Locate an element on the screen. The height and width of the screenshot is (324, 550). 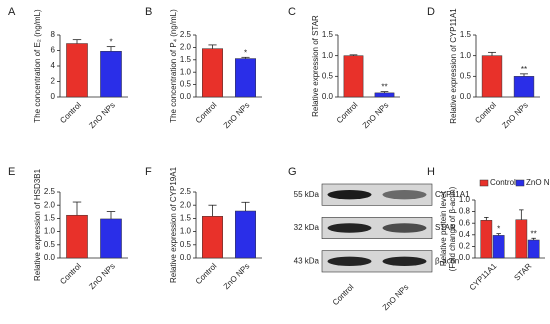
y-axis-label: Relative protein level is located at coordinates (443, 229).